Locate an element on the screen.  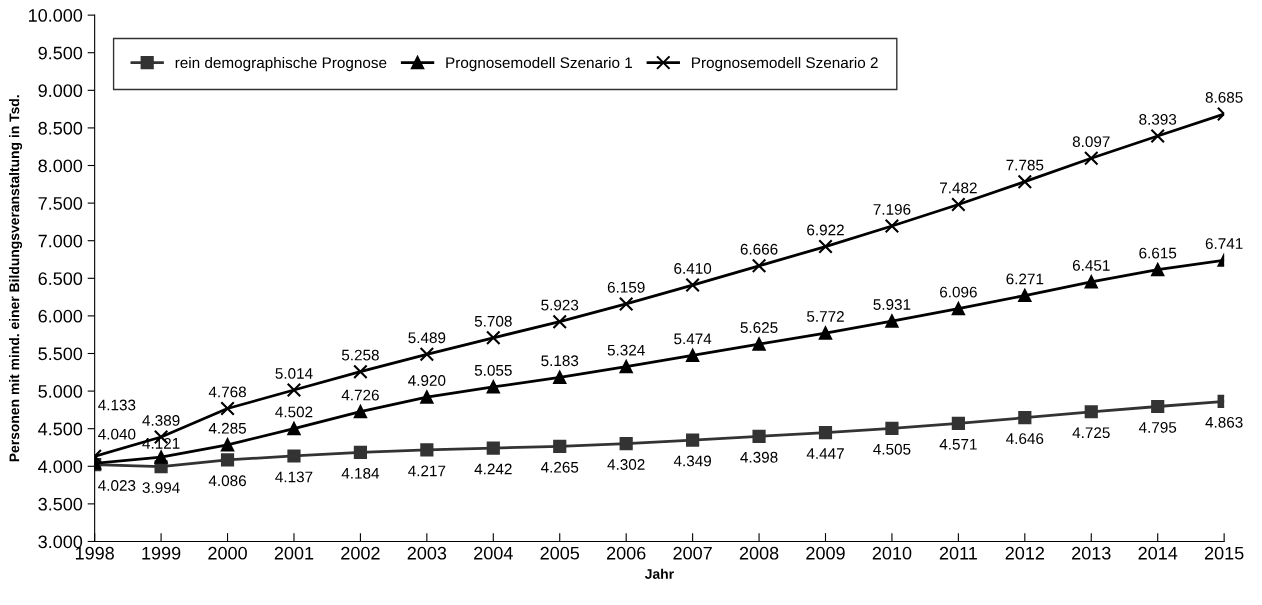
data-label: 7.785 is located at coordinates (1025, 165).